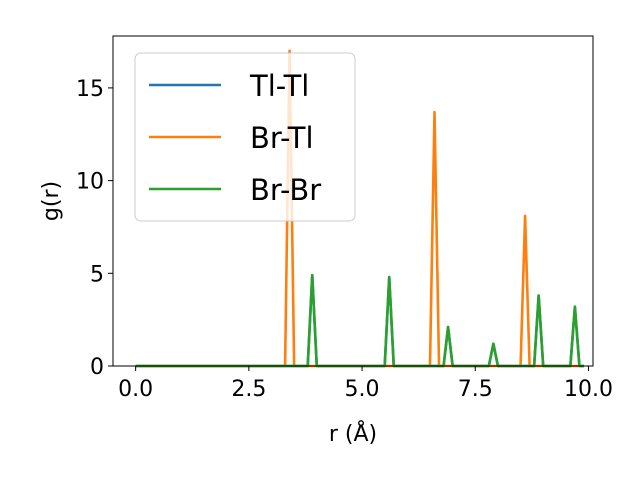 This screenshot has width=640, height=480. I want to click on x-tick-label: 10.0, so click(588, 389).